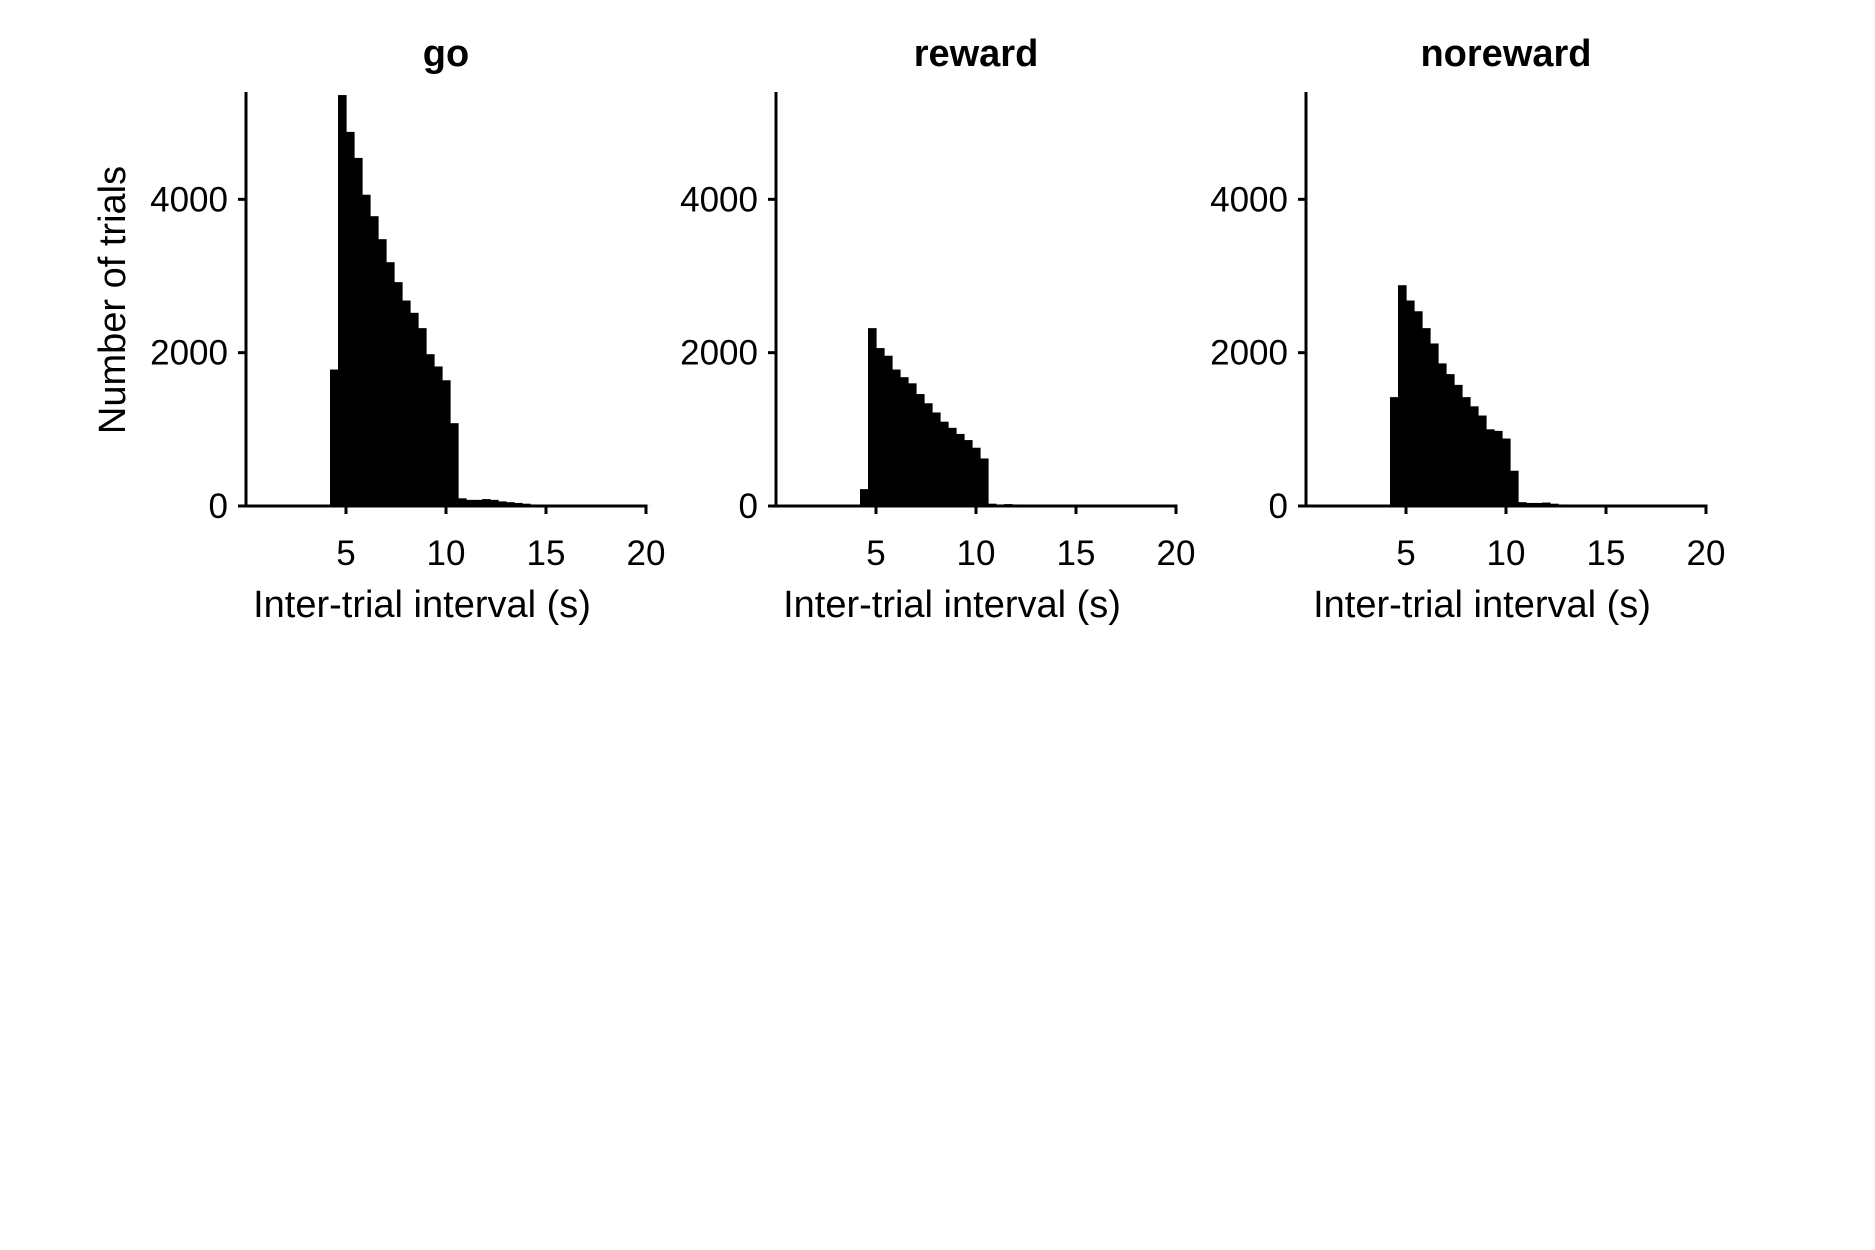  What do you see at coordinates (976, 54) in the screenshot?
I see `panel-title: reward` at bounding box center [976, 54].